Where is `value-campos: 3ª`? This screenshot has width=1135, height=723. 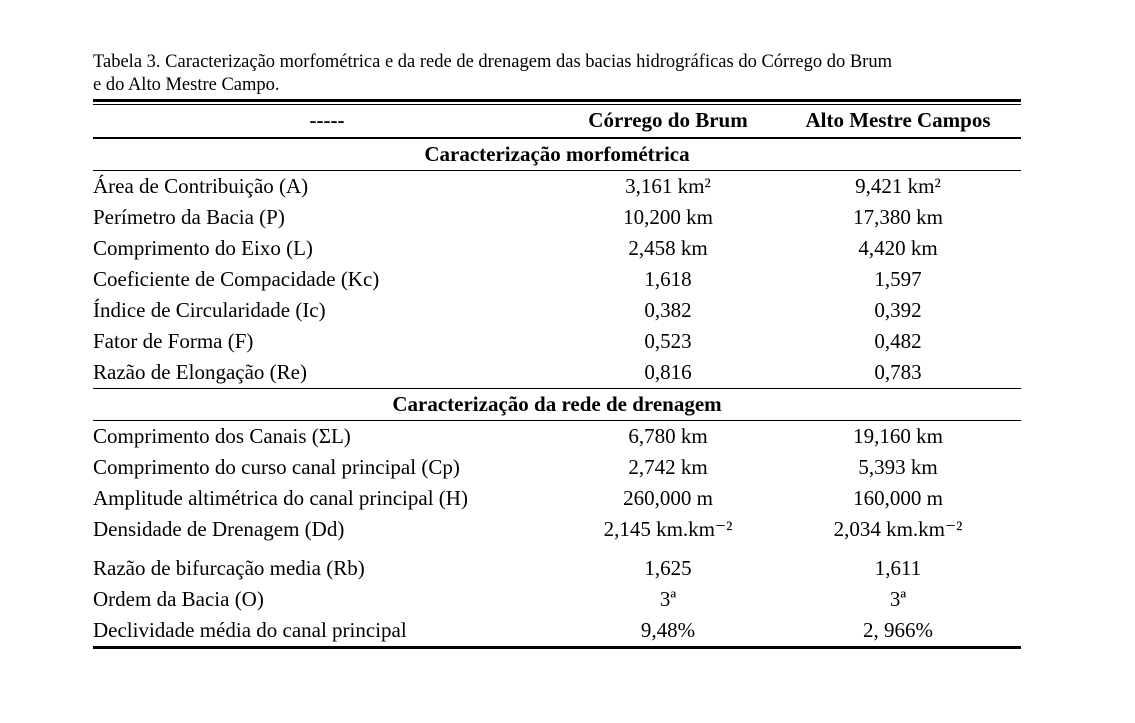
value-campos: 3ª is located at coordinates (898, 599).